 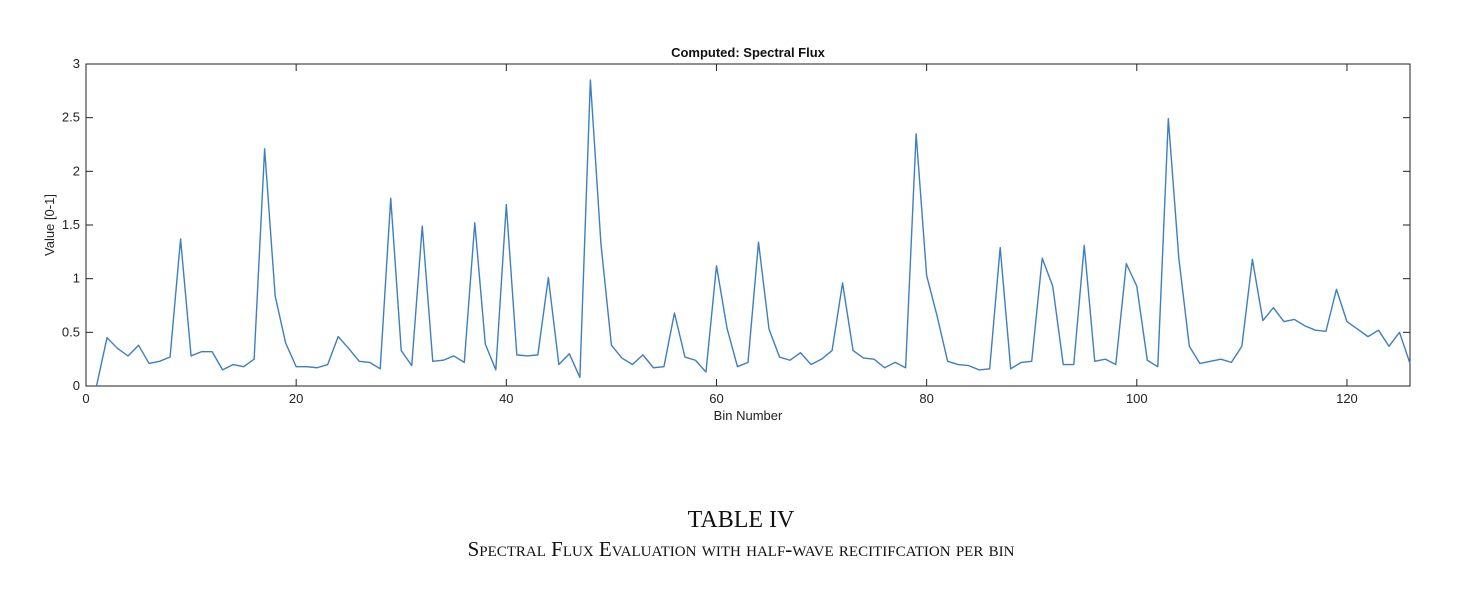 I want to click on table-number: TABLE IV, so click(x=741, y=520).